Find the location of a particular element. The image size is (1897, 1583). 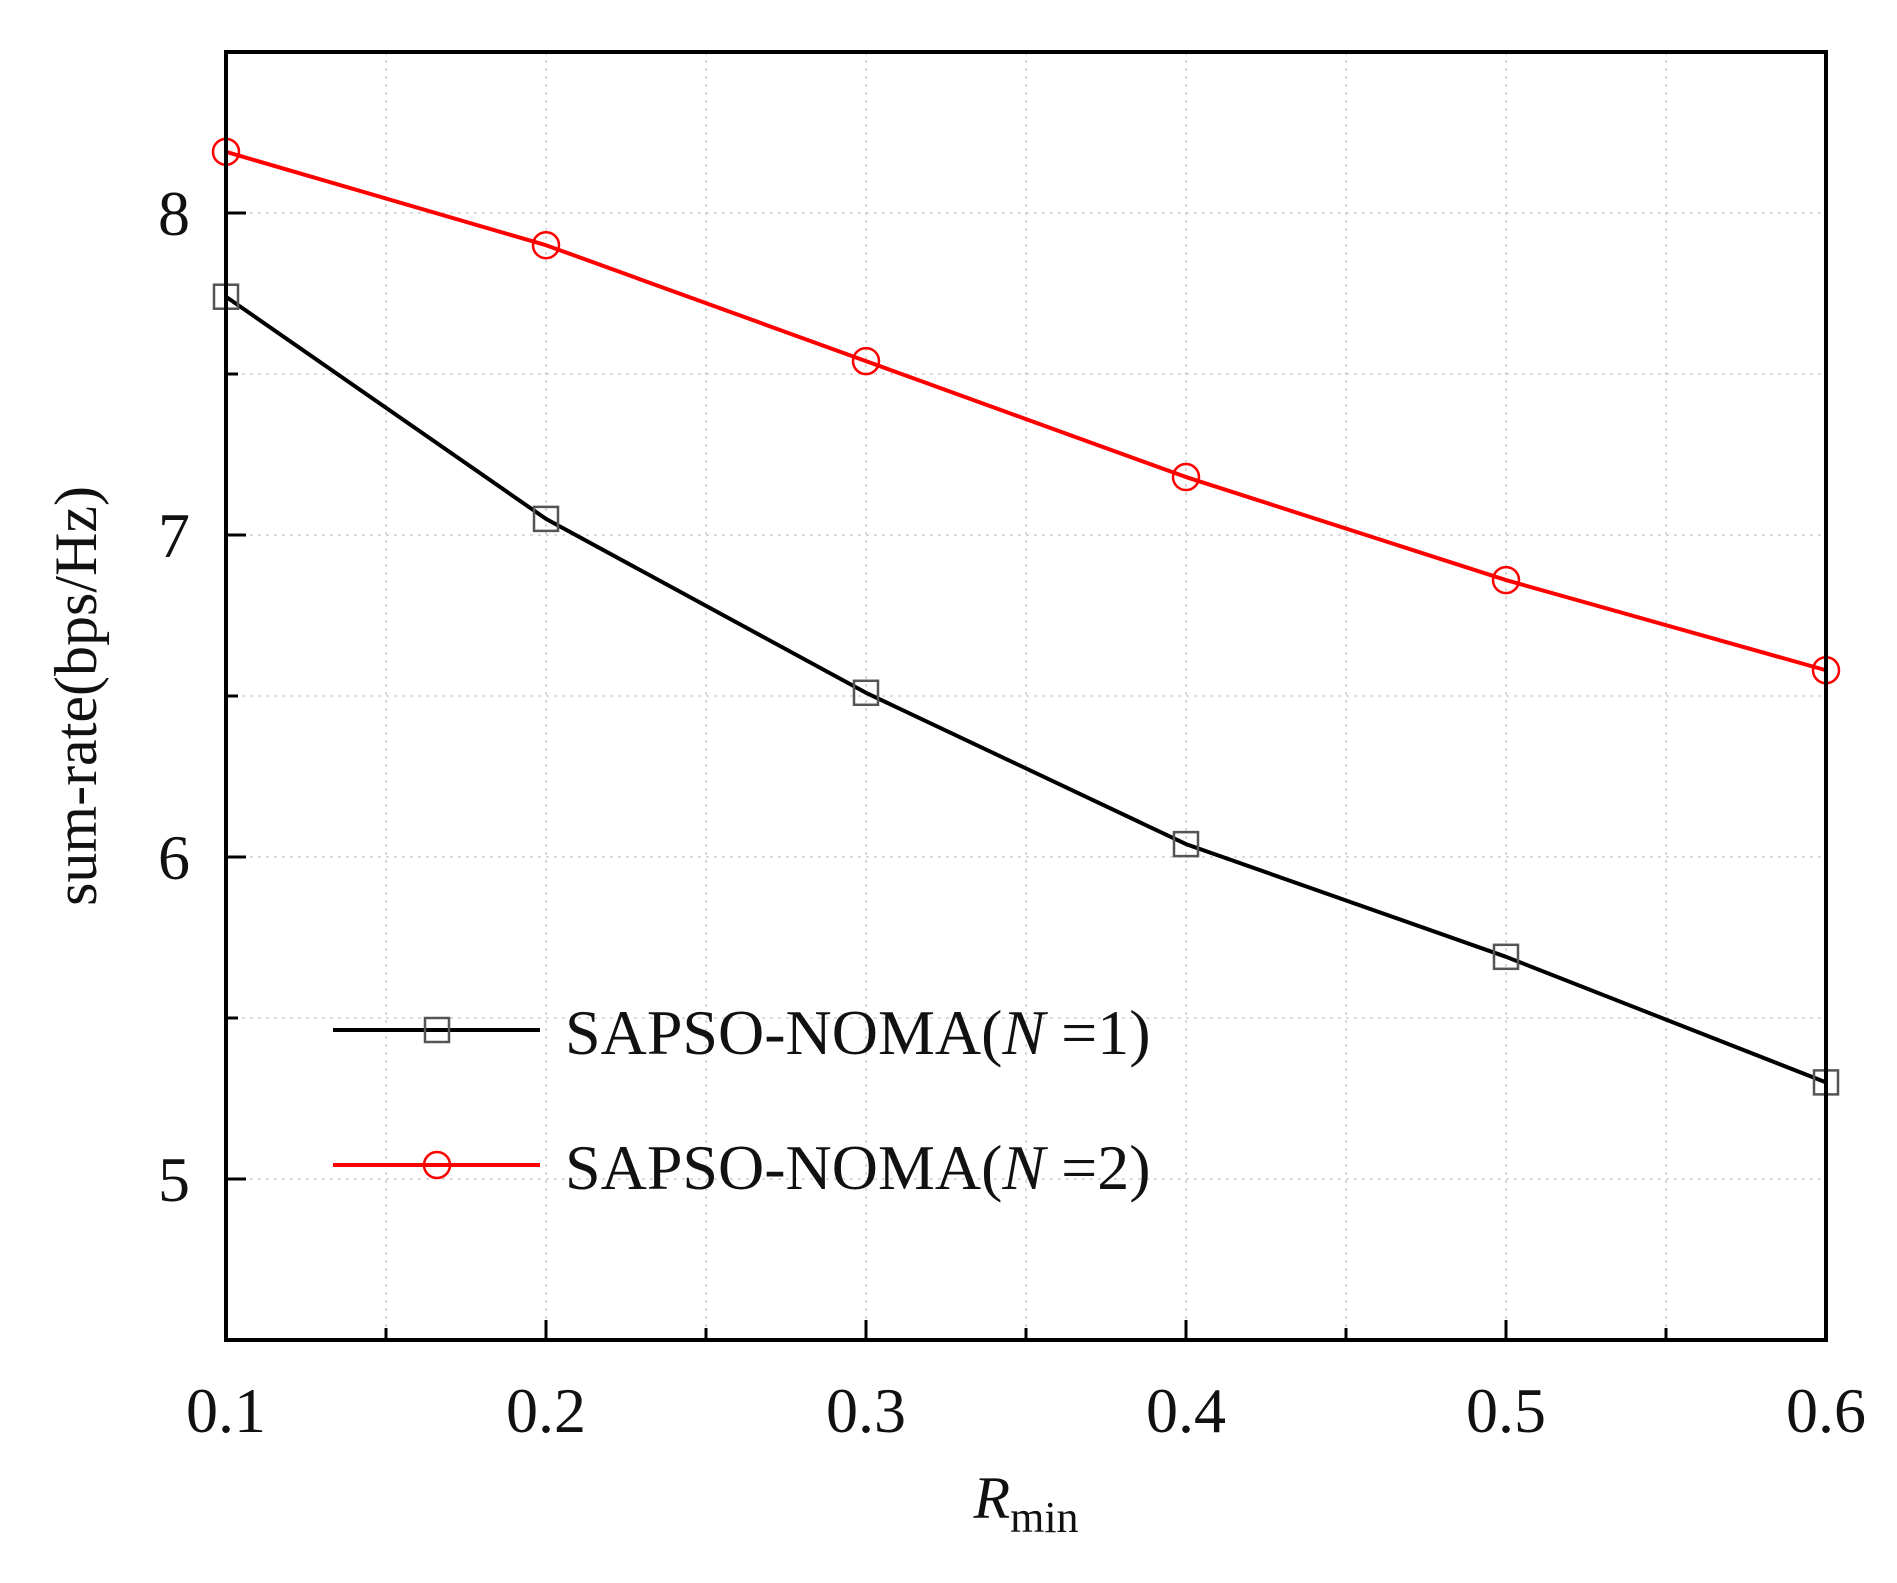

legend-item: SAPSO-NOMA(N =1) is located at coordinates (742, 1032).